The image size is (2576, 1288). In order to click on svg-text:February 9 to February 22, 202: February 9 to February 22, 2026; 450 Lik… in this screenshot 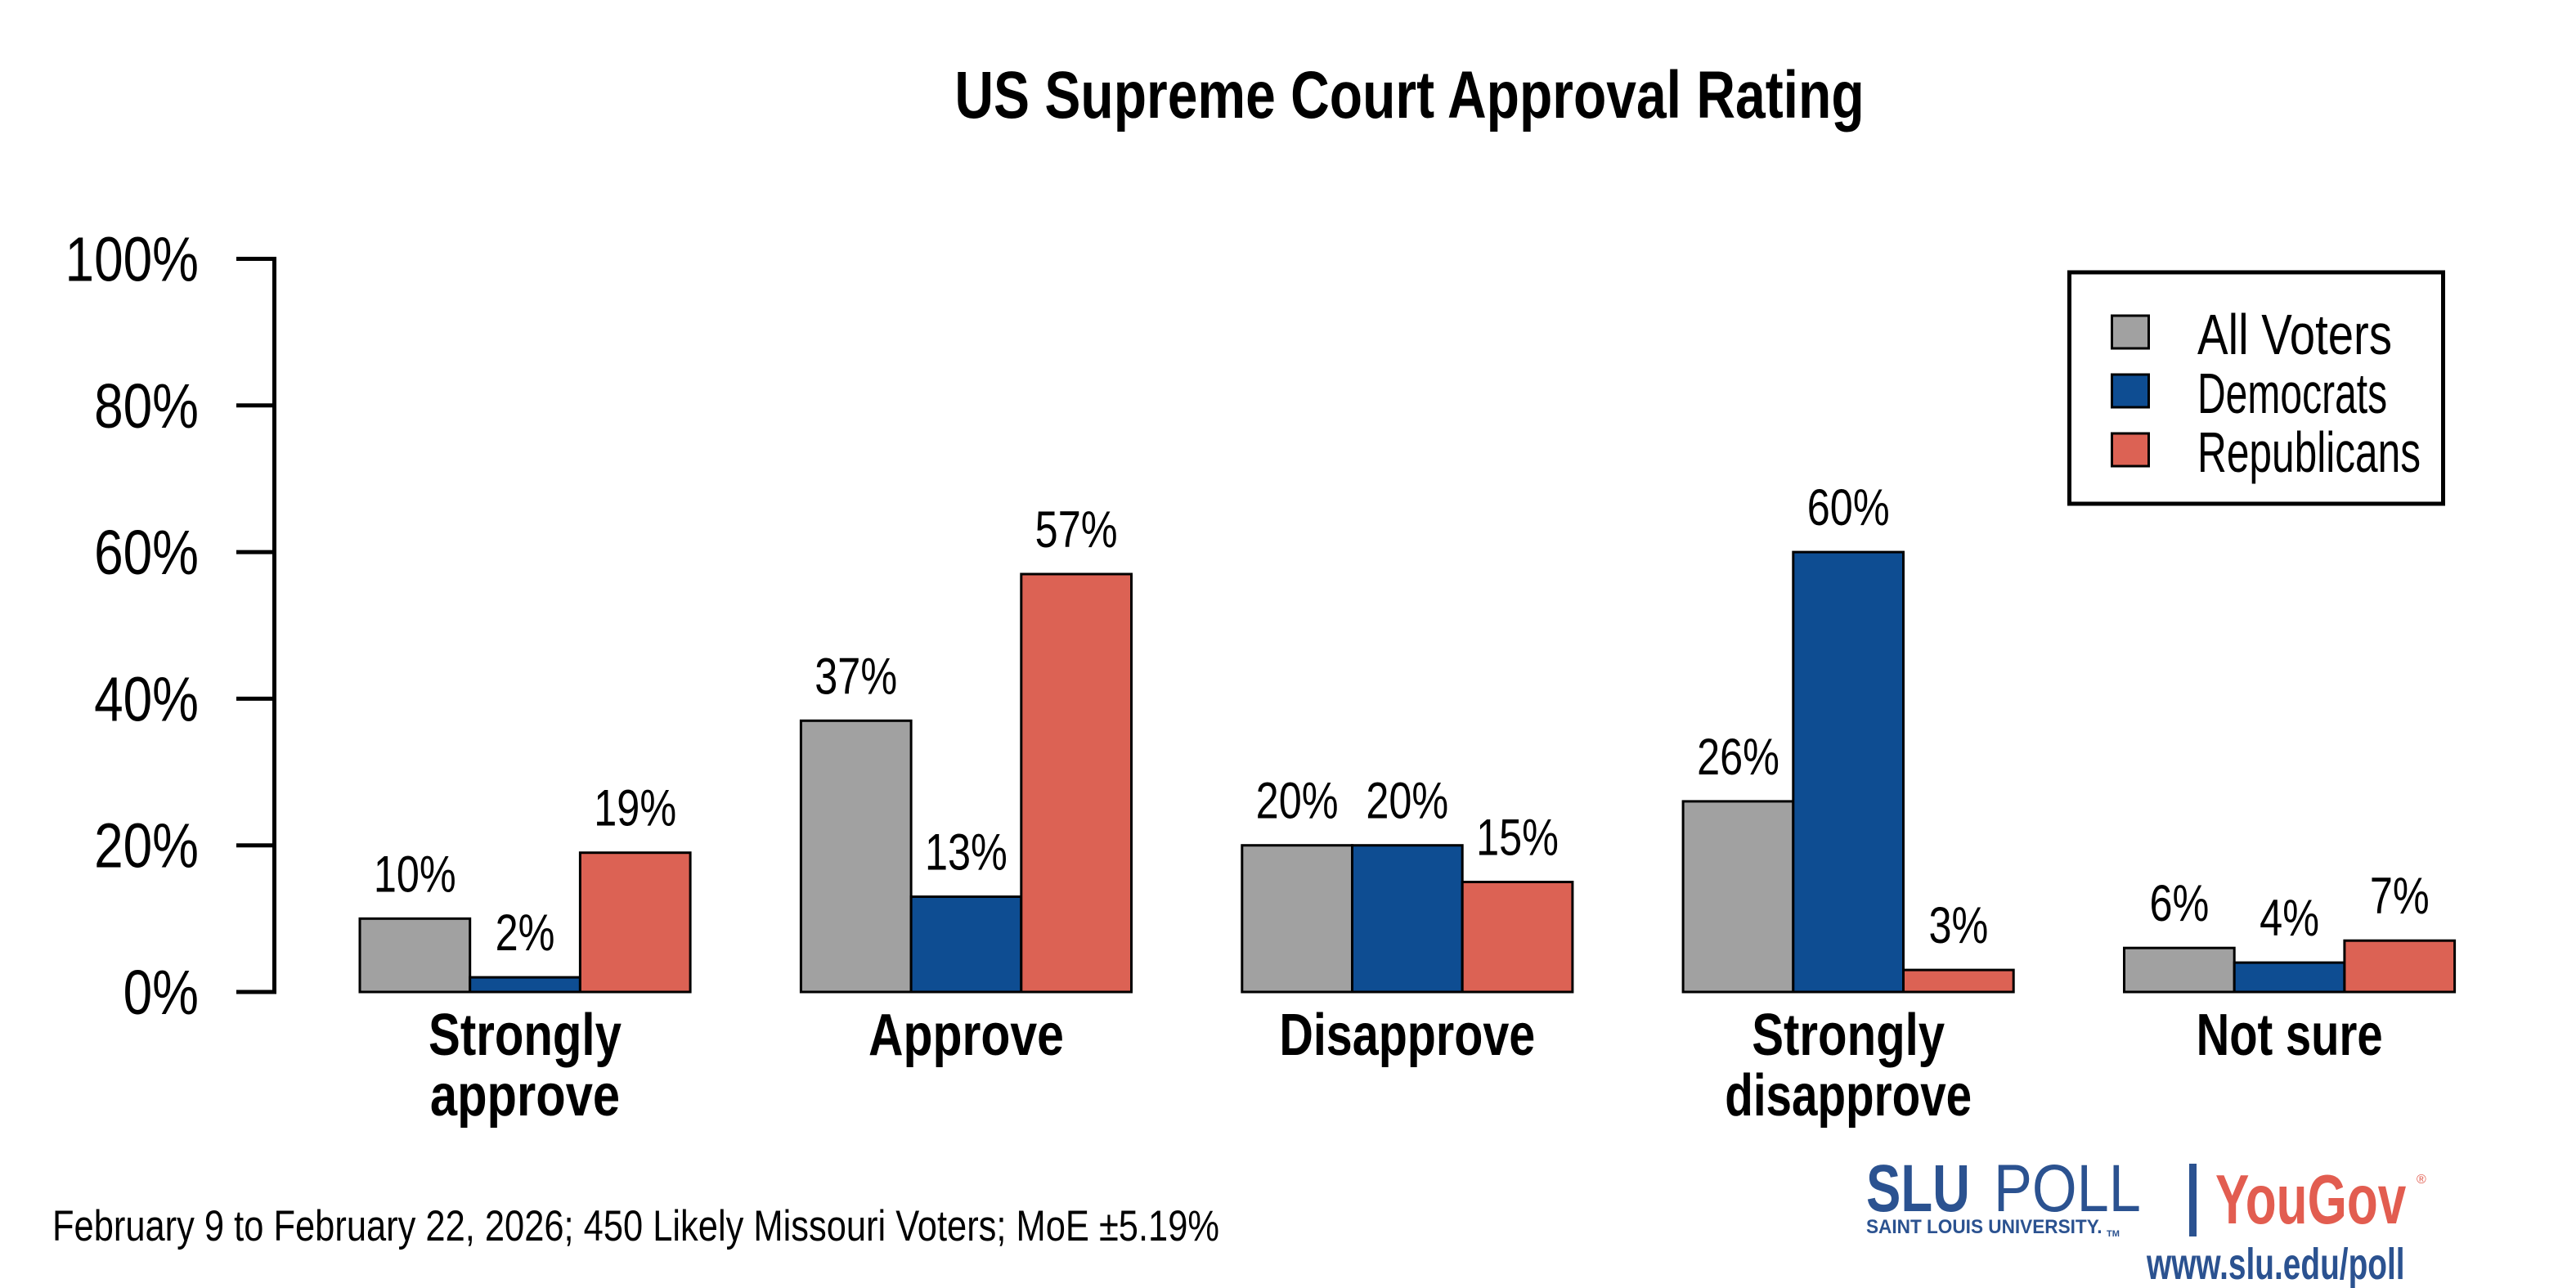, I will do `click(635, 1226)`.